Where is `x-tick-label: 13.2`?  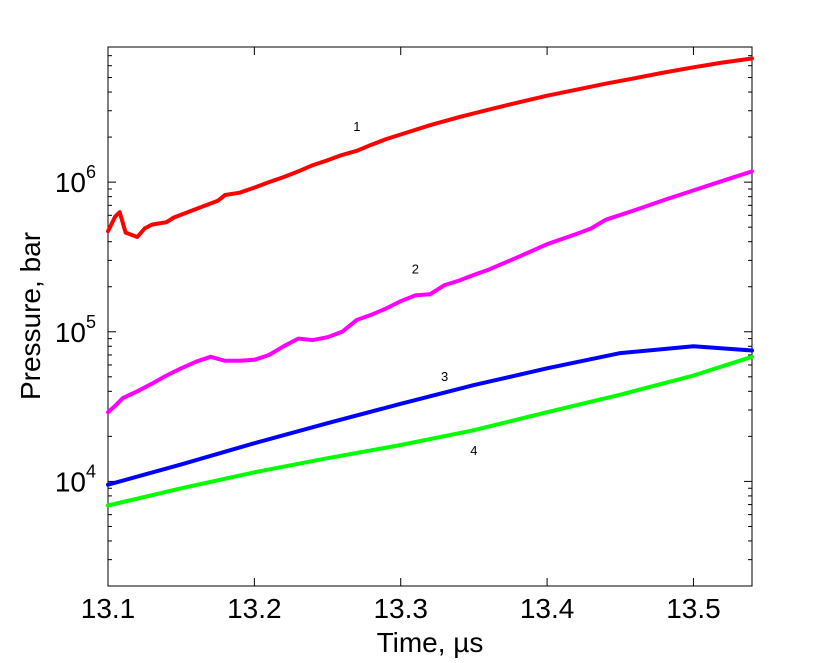 x-tick-label: 13.2 is located at coordinates (254, 608).